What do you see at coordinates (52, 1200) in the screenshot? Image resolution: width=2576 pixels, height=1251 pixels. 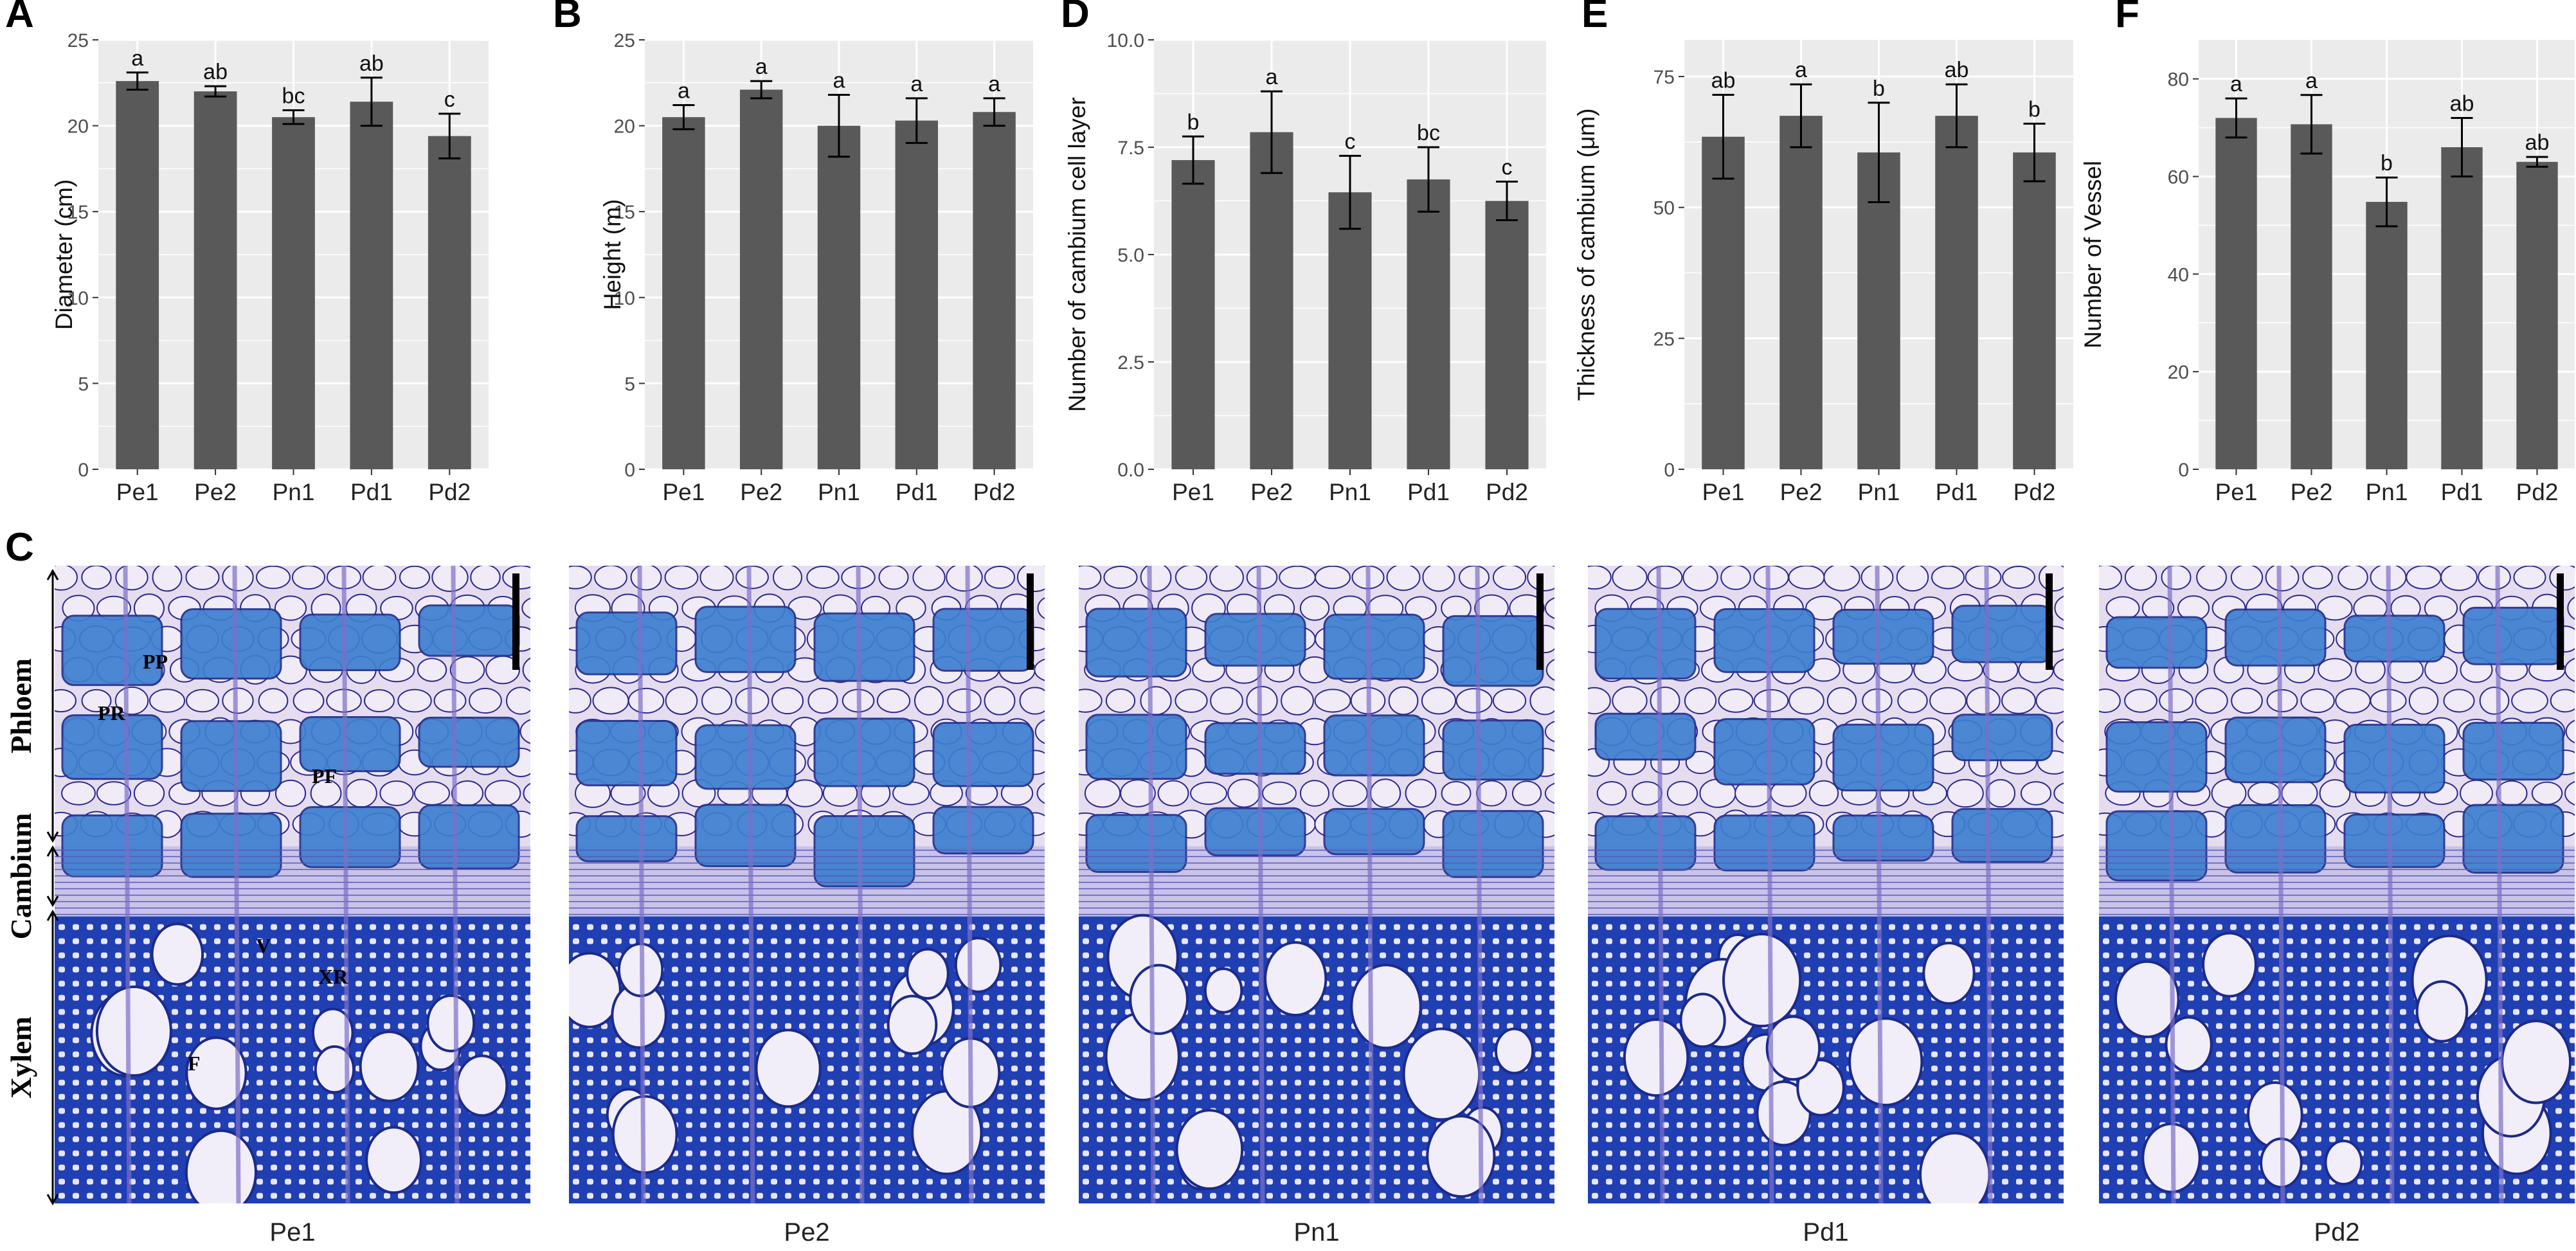 I see `arrow-head` at bounding box center [52, 1200].